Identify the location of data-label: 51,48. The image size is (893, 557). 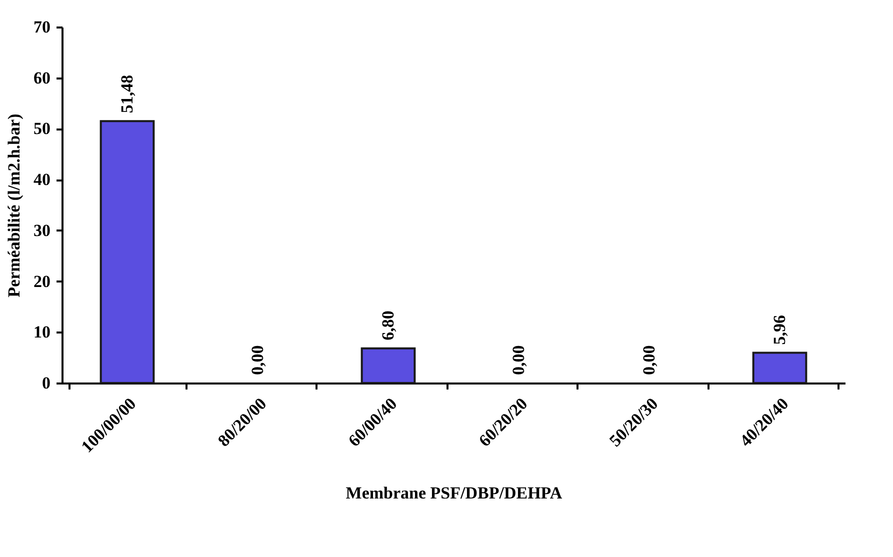
(126, 94).